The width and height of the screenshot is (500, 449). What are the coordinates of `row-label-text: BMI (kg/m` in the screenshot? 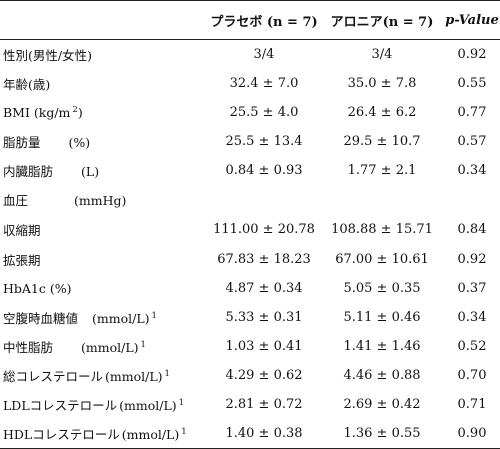 It's located at (37, 112).